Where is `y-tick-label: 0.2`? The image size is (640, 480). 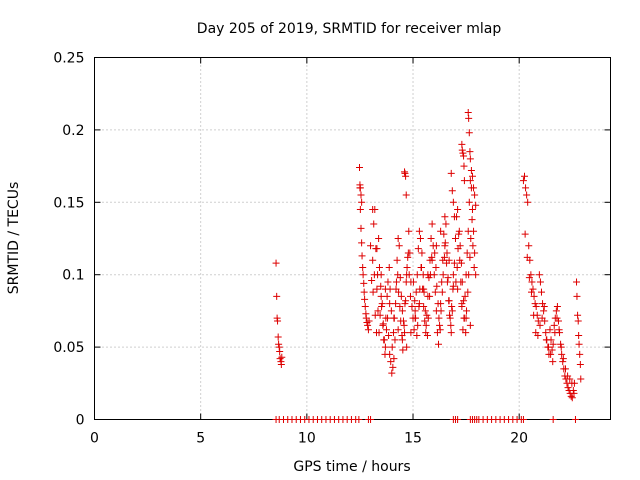
y-tick-label: 0.2 is located at coordinates (73, 131).